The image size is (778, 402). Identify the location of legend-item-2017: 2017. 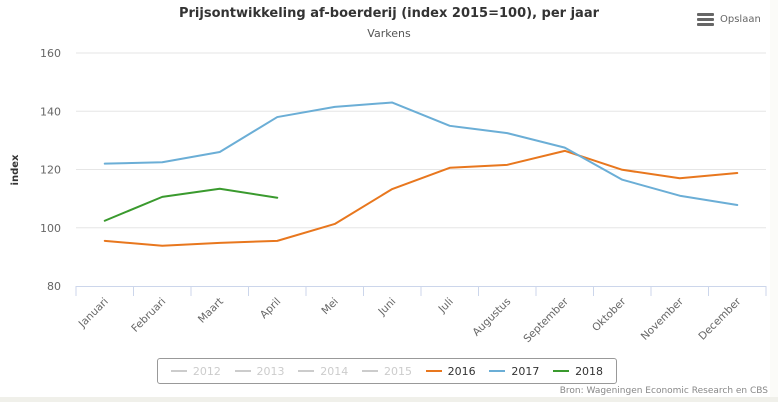
(514, 371).